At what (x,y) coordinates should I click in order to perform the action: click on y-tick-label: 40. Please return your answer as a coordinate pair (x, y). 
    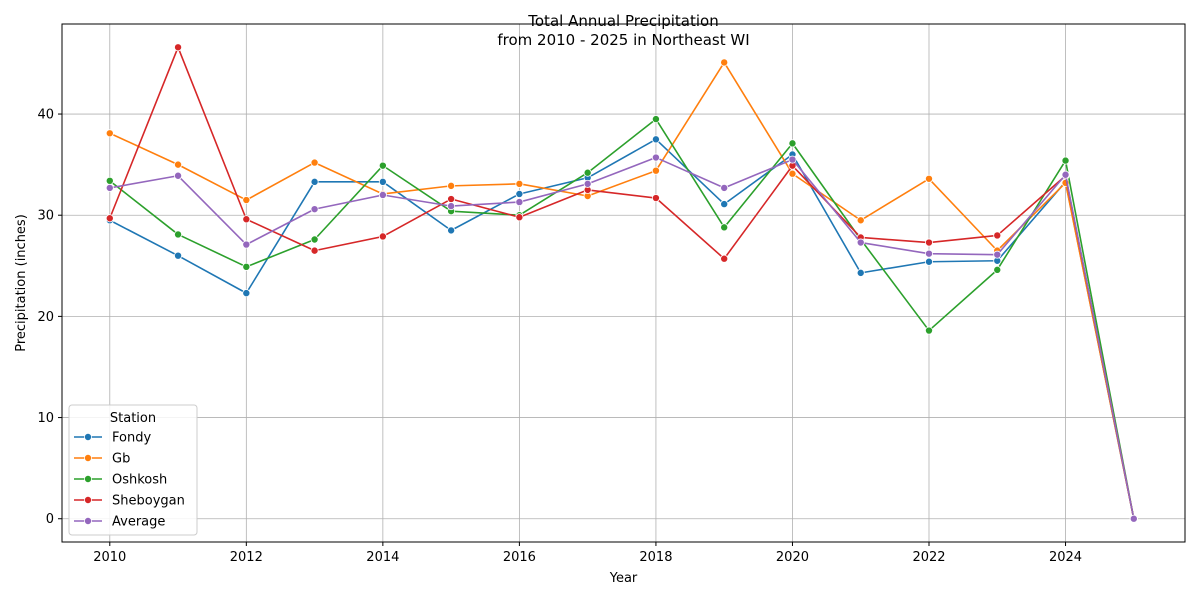
    Looking at the image, I should click on (45, 115).